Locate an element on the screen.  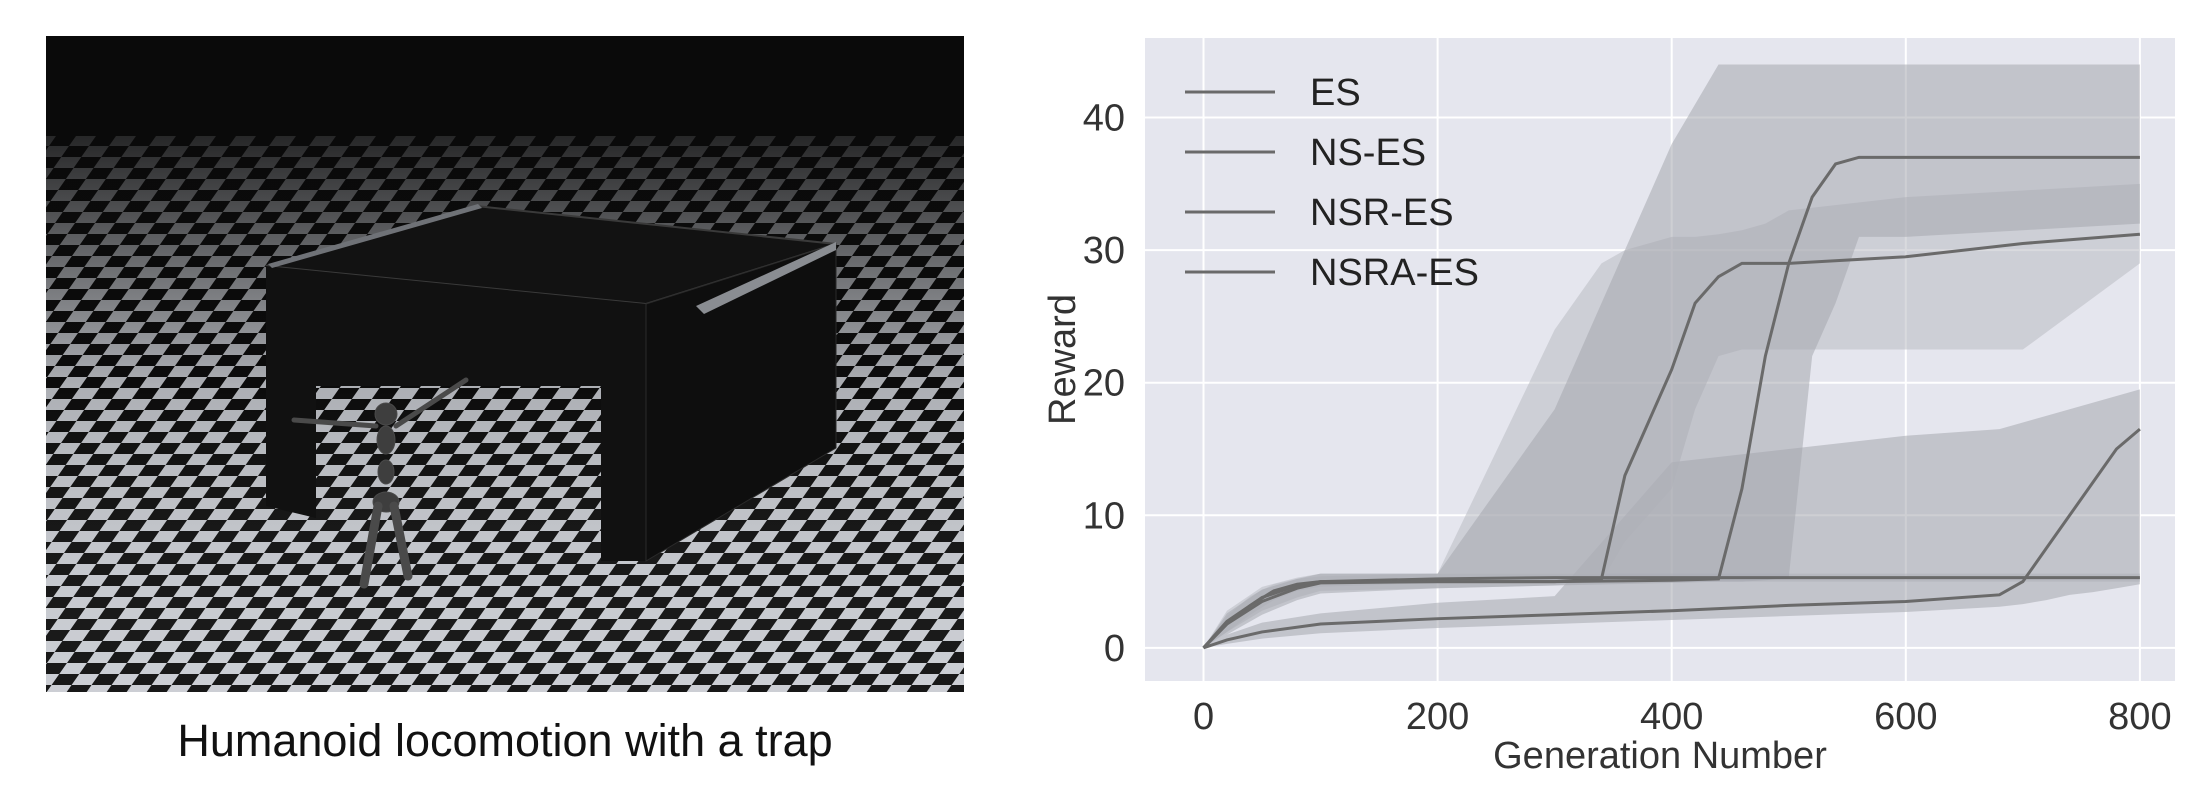
legend-label-nsr-es: NSR-ES is located at coordinates (1382, 213).